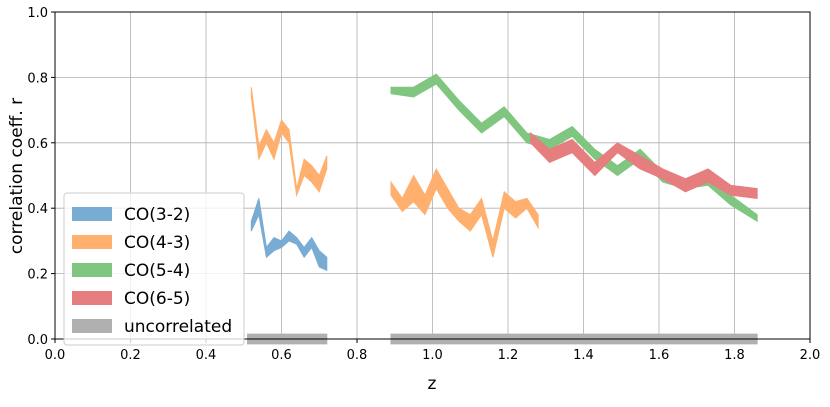 This screenshot has height=407, width=830. I want to click on x-tick-label: 0.6, so click(281, 355).